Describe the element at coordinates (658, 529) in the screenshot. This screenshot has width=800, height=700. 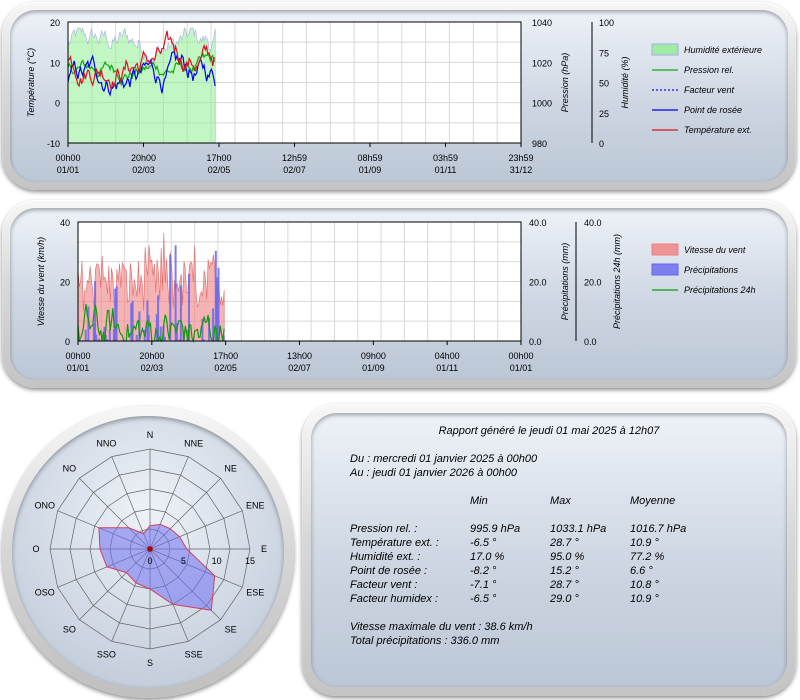
I see `row-avg: 1016.7 hPa` at that location.